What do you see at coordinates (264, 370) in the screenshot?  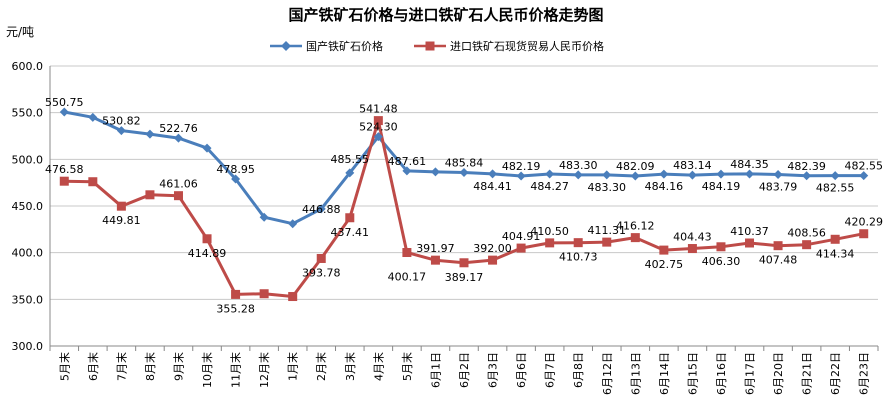 I see `x-tick-label: 12月末` at bounding box center [264, 370].